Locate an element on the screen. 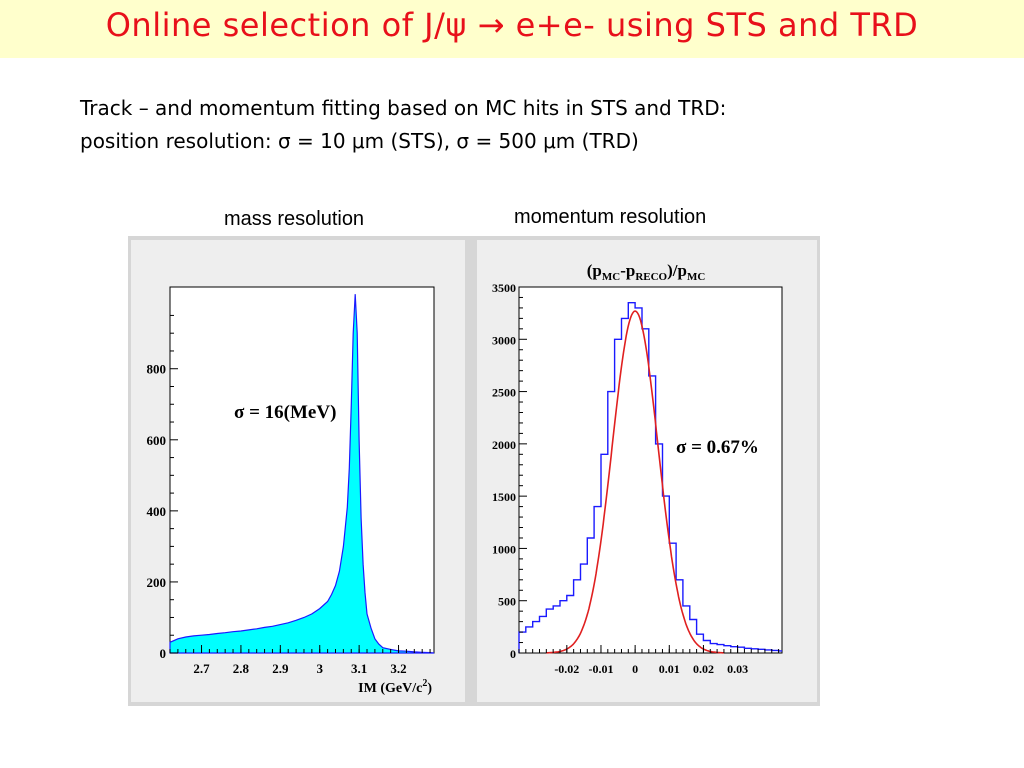 The image size is (1024, 768). mass-x-tick-label: 3 is located at coordinates (319, 668).